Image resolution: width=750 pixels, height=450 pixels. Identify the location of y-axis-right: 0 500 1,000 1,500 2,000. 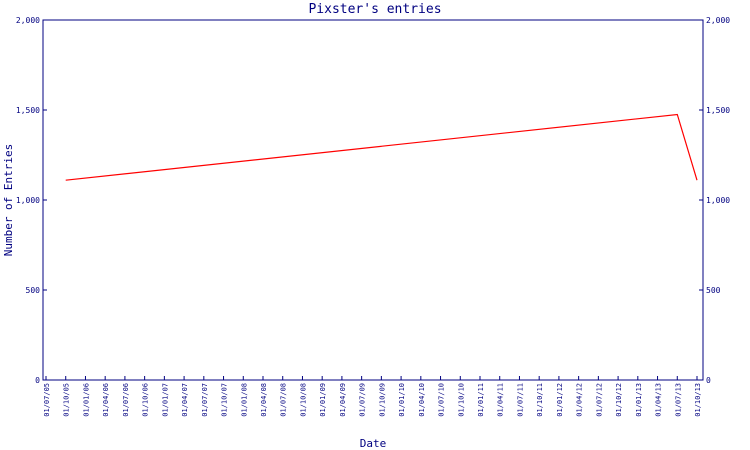
(714, 200).